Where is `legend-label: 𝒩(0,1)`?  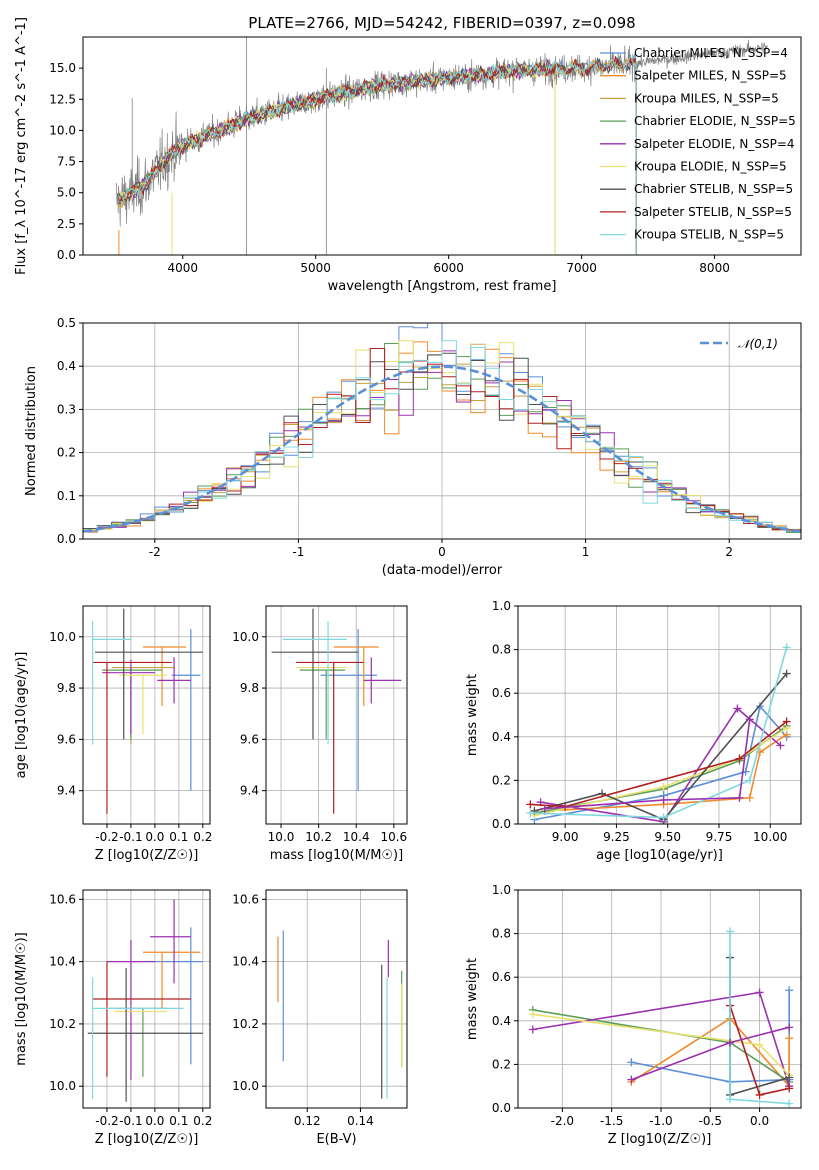
legend-label: 𝒩(0,1) is located at coordinates (758, 344).